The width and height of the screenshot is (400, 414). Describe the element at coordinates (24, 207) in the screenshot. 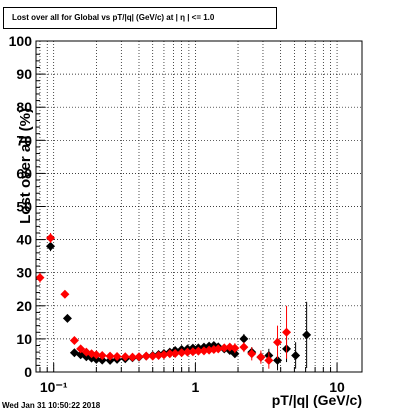

I see `y-tick-label: 50` at that location.